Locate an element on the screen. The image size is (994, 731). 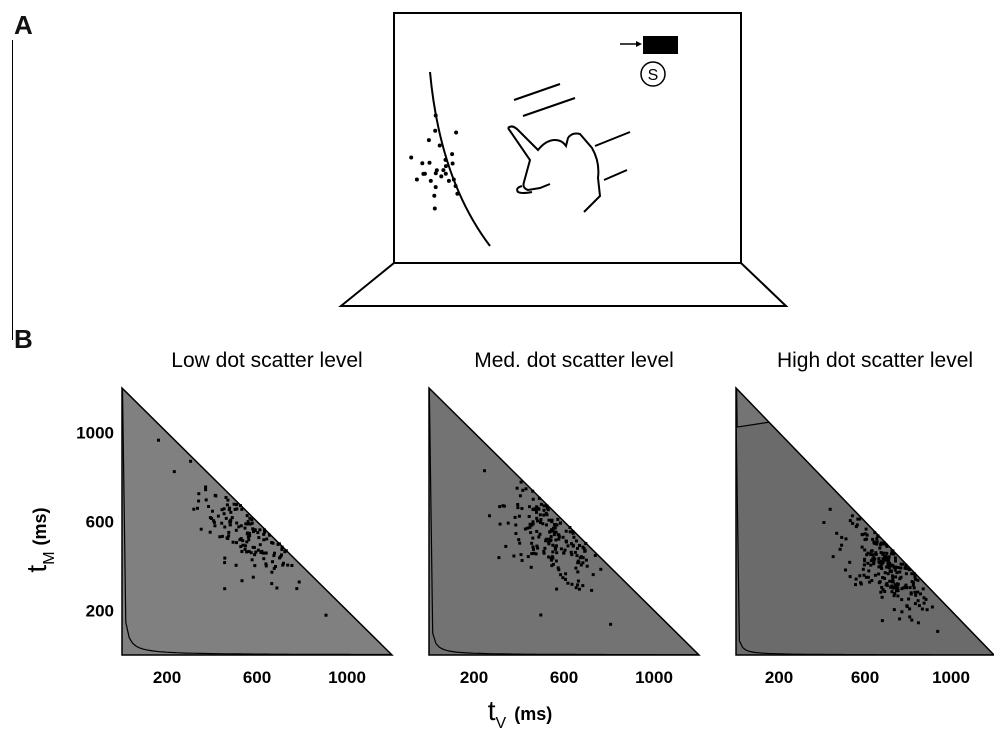
x-tick-label: 200 is located at coordinates (779, 677).